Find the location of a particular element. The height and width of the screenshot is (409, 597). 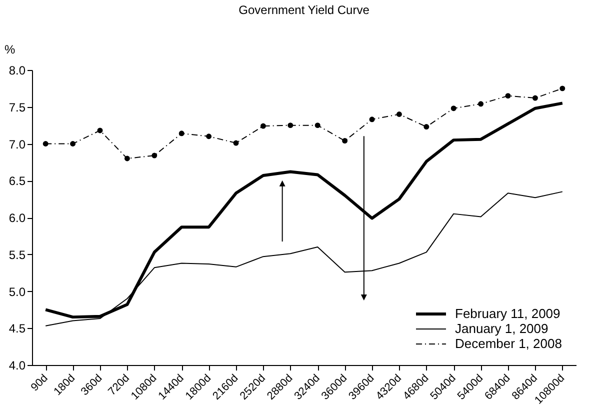

y-tick-label: 5.0 is located at coordinates (17, 291).